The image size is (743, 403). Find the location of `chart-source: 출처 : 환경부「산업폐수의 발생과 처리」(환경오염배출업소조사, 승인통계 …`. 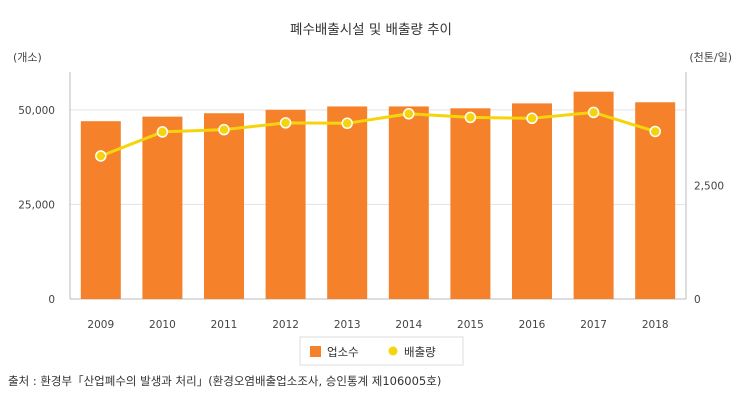

chart-source: 출처 : 환경부「산업폐수의 발생과 처리」(환경오염배출업소조사, 승인통계 … is located at coordinates (225, 381).